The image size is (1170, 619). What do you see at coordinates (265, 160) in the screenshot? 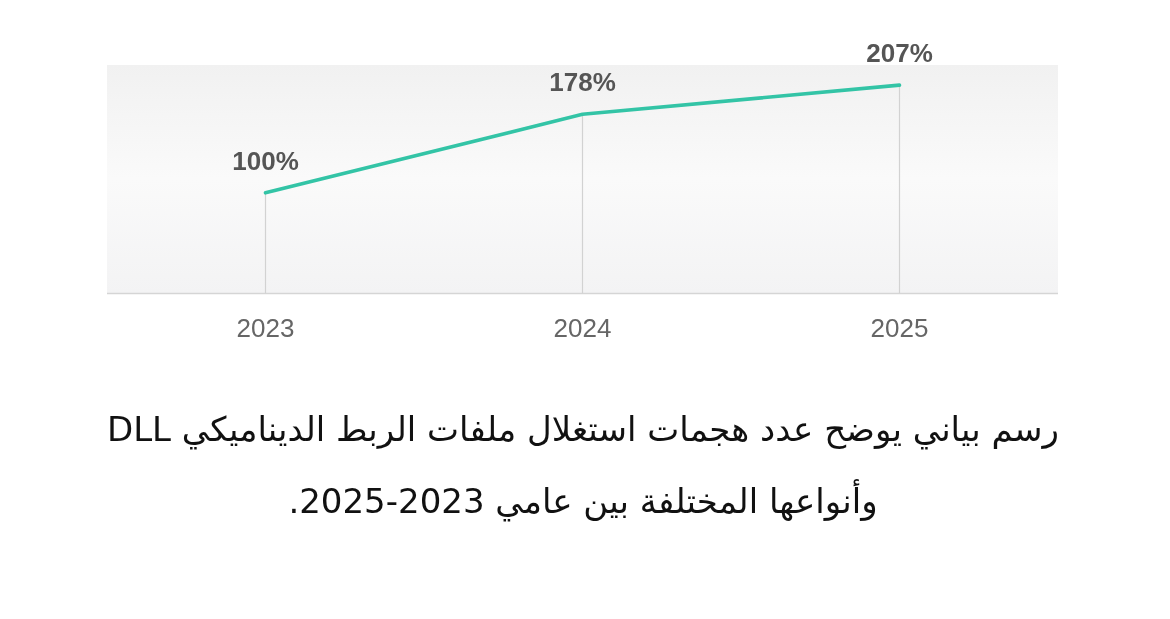
I see `data-label: 100%` at bounding box center [265, 160].